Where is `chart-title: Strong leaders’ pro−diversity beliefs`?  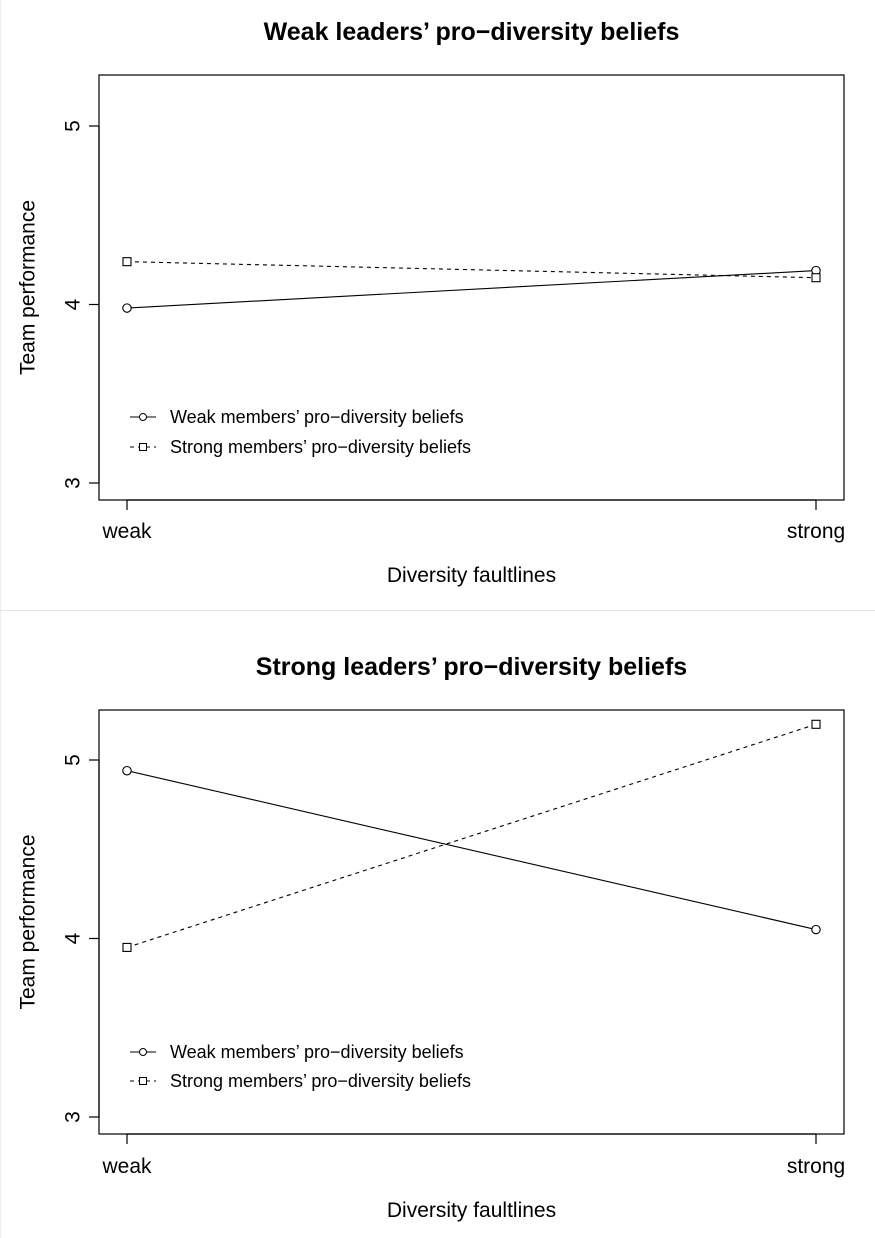 chart-title: Strong leaders’ pro−diversity beliefs is located at coordinates (471, 667).